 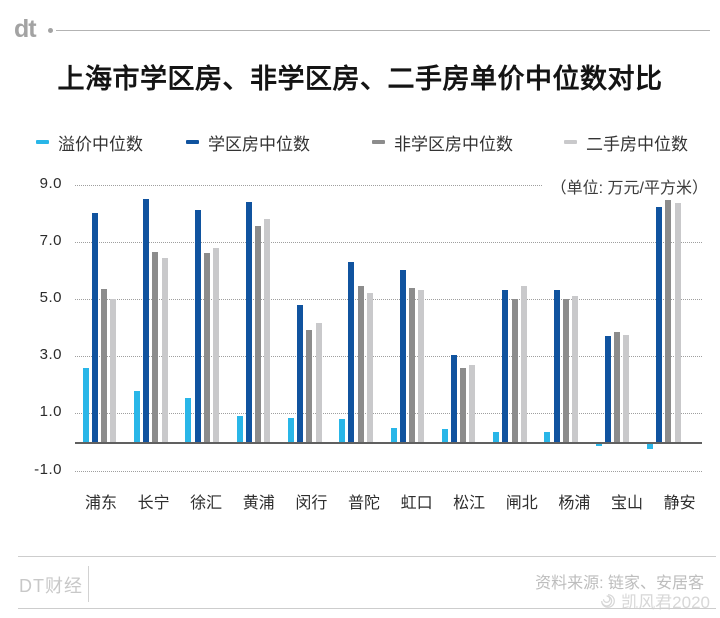 I want to click on legend-item-nonschool: 非学区房中位数, so click(x=442, y=142).